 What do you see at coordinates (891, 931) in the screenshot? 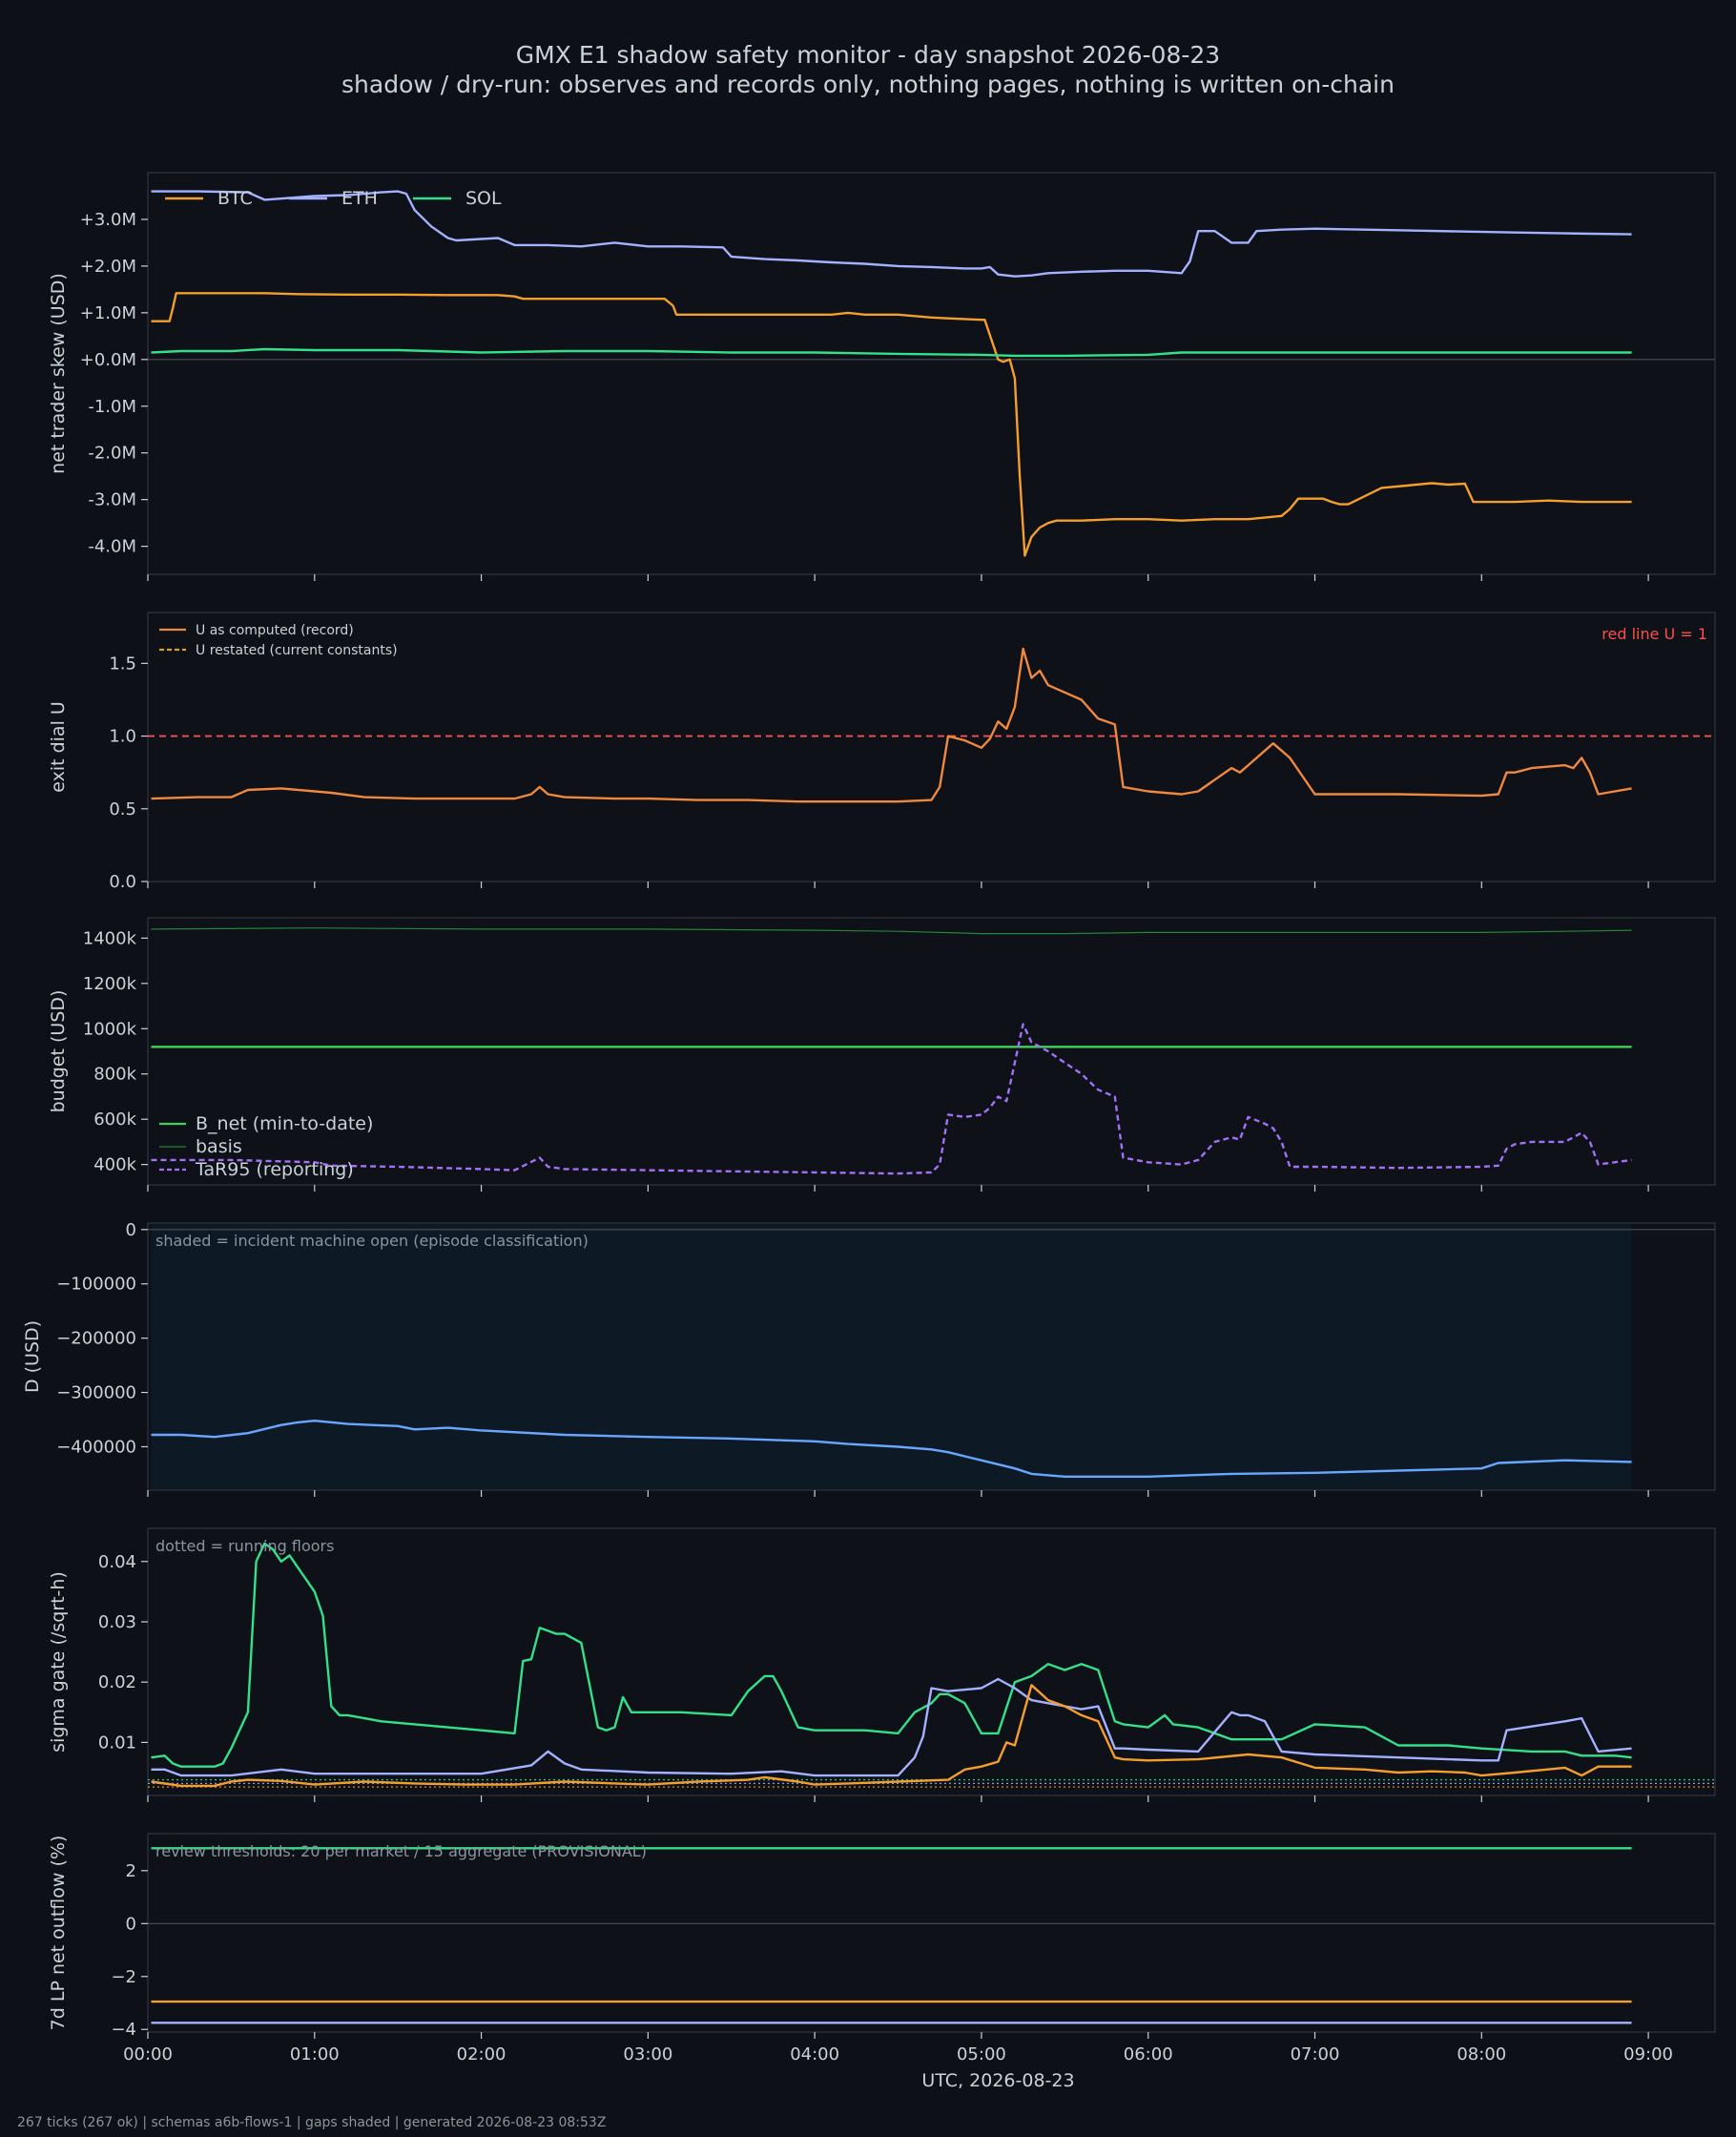
I see `series-line-budget-basis` at bounding box center [891, 931].